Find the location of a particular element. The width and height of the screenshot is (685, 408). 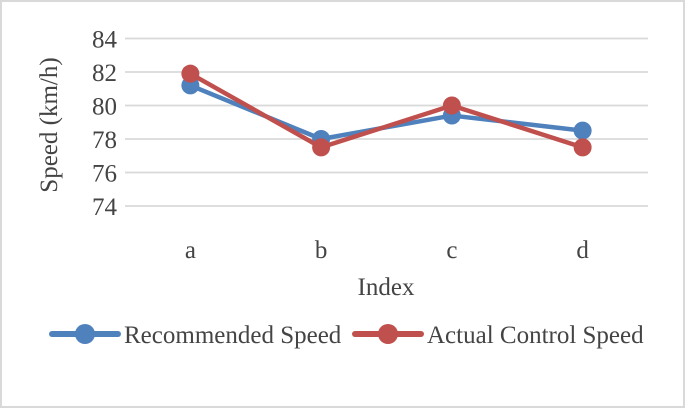

y-tick-label-76: 76 is located at coordinates (104, 174).